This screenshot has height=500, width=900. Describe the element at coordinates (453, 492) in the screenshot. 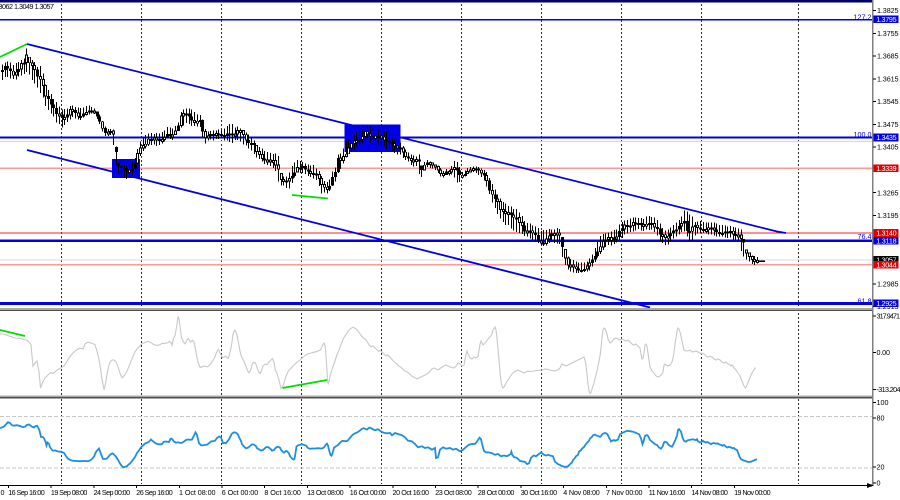

I see `svg-text: 23 Oct 08:00` at that location.